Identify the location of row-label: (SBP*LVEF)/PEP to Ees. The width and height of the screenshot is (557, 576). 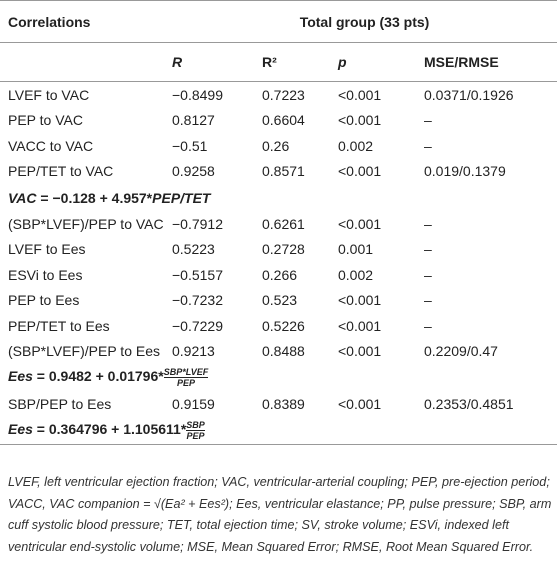
(84, 351).